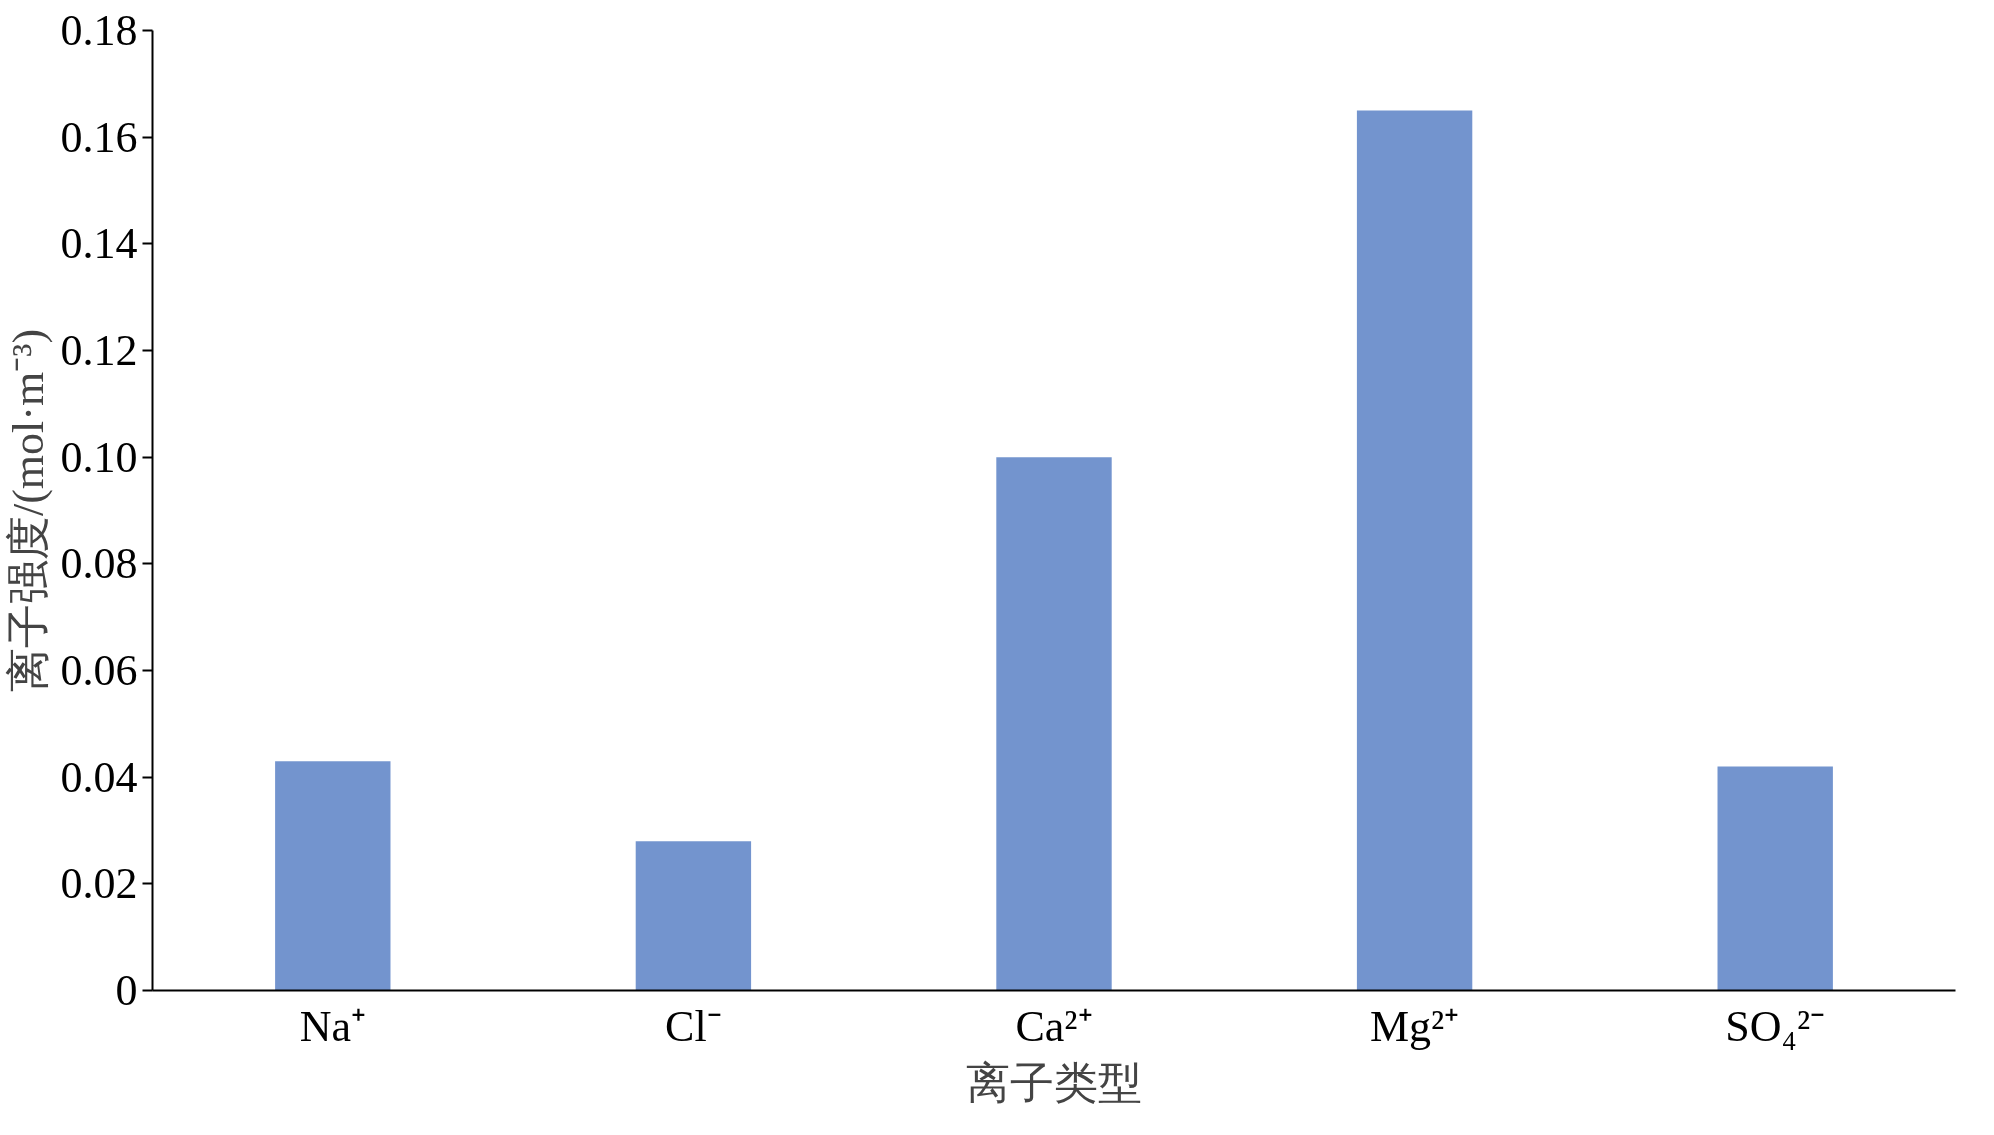 The image size is (1994, 1135). Describe the element at coordinates (332, 1026) in the screenshot. I see `x-tick-label: Na⁺` at that location.